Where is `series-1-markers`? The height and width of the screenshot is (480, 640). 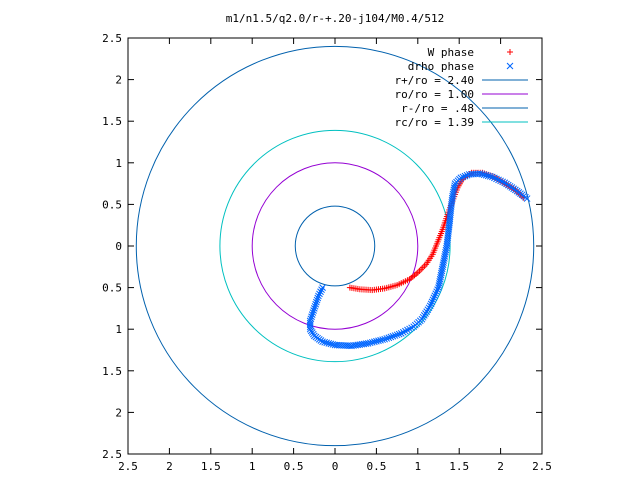 series-1-markers is located at coordinates (418, 260).